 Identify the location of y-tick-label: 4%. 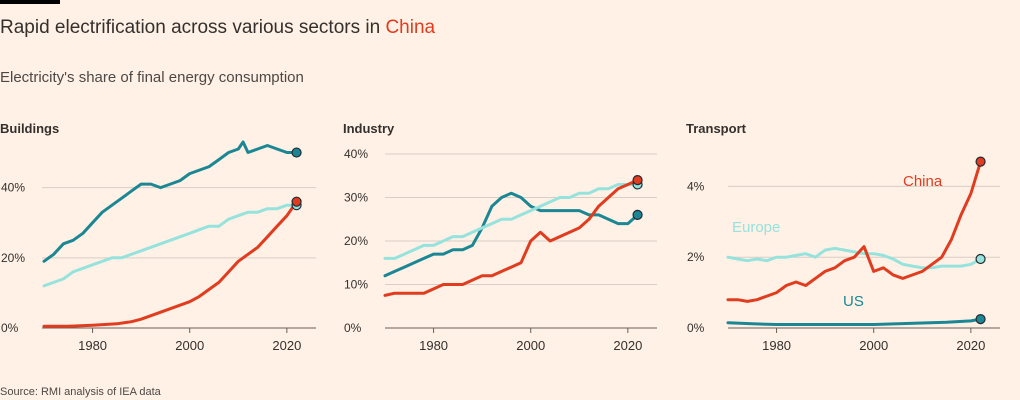
(696, 186).